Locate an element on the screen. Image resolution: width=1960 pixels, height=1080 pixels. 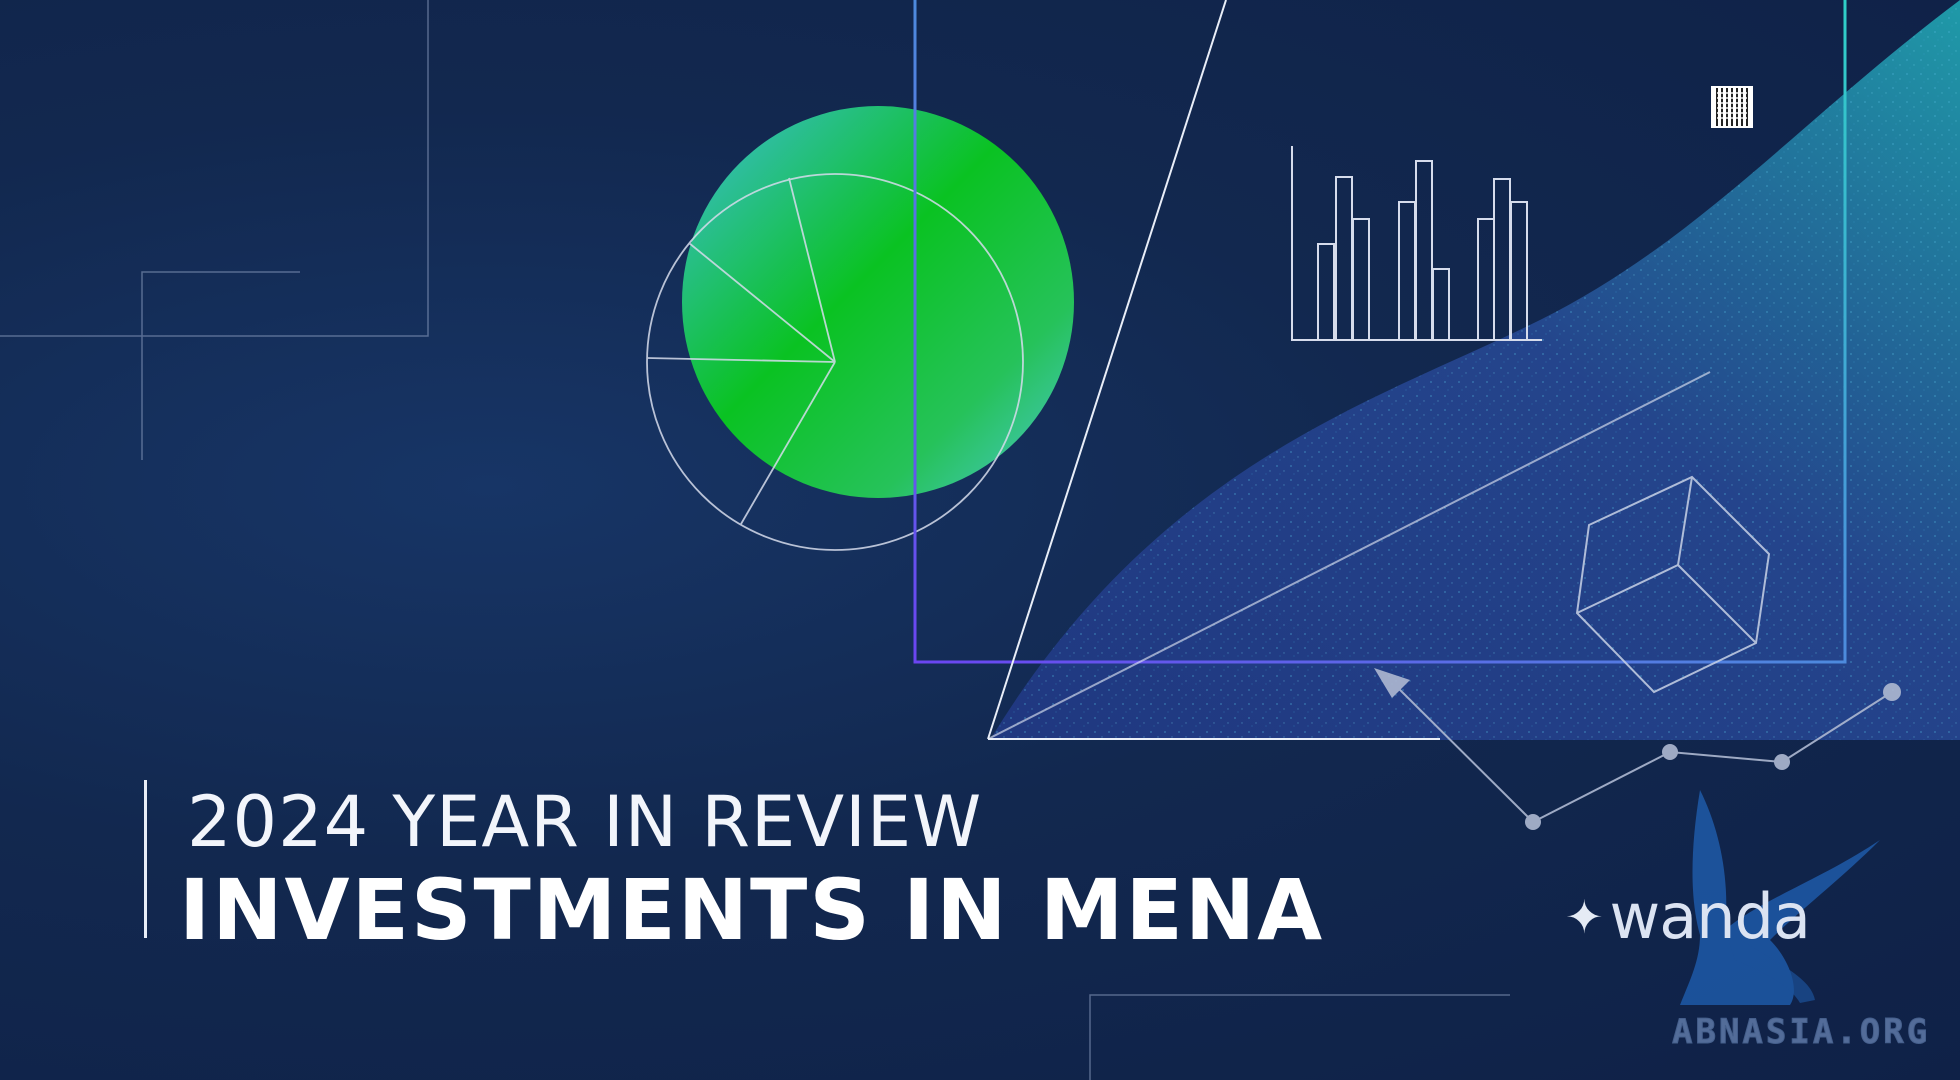
griffin-emblem-icon is located at coordinates (1780, 897).